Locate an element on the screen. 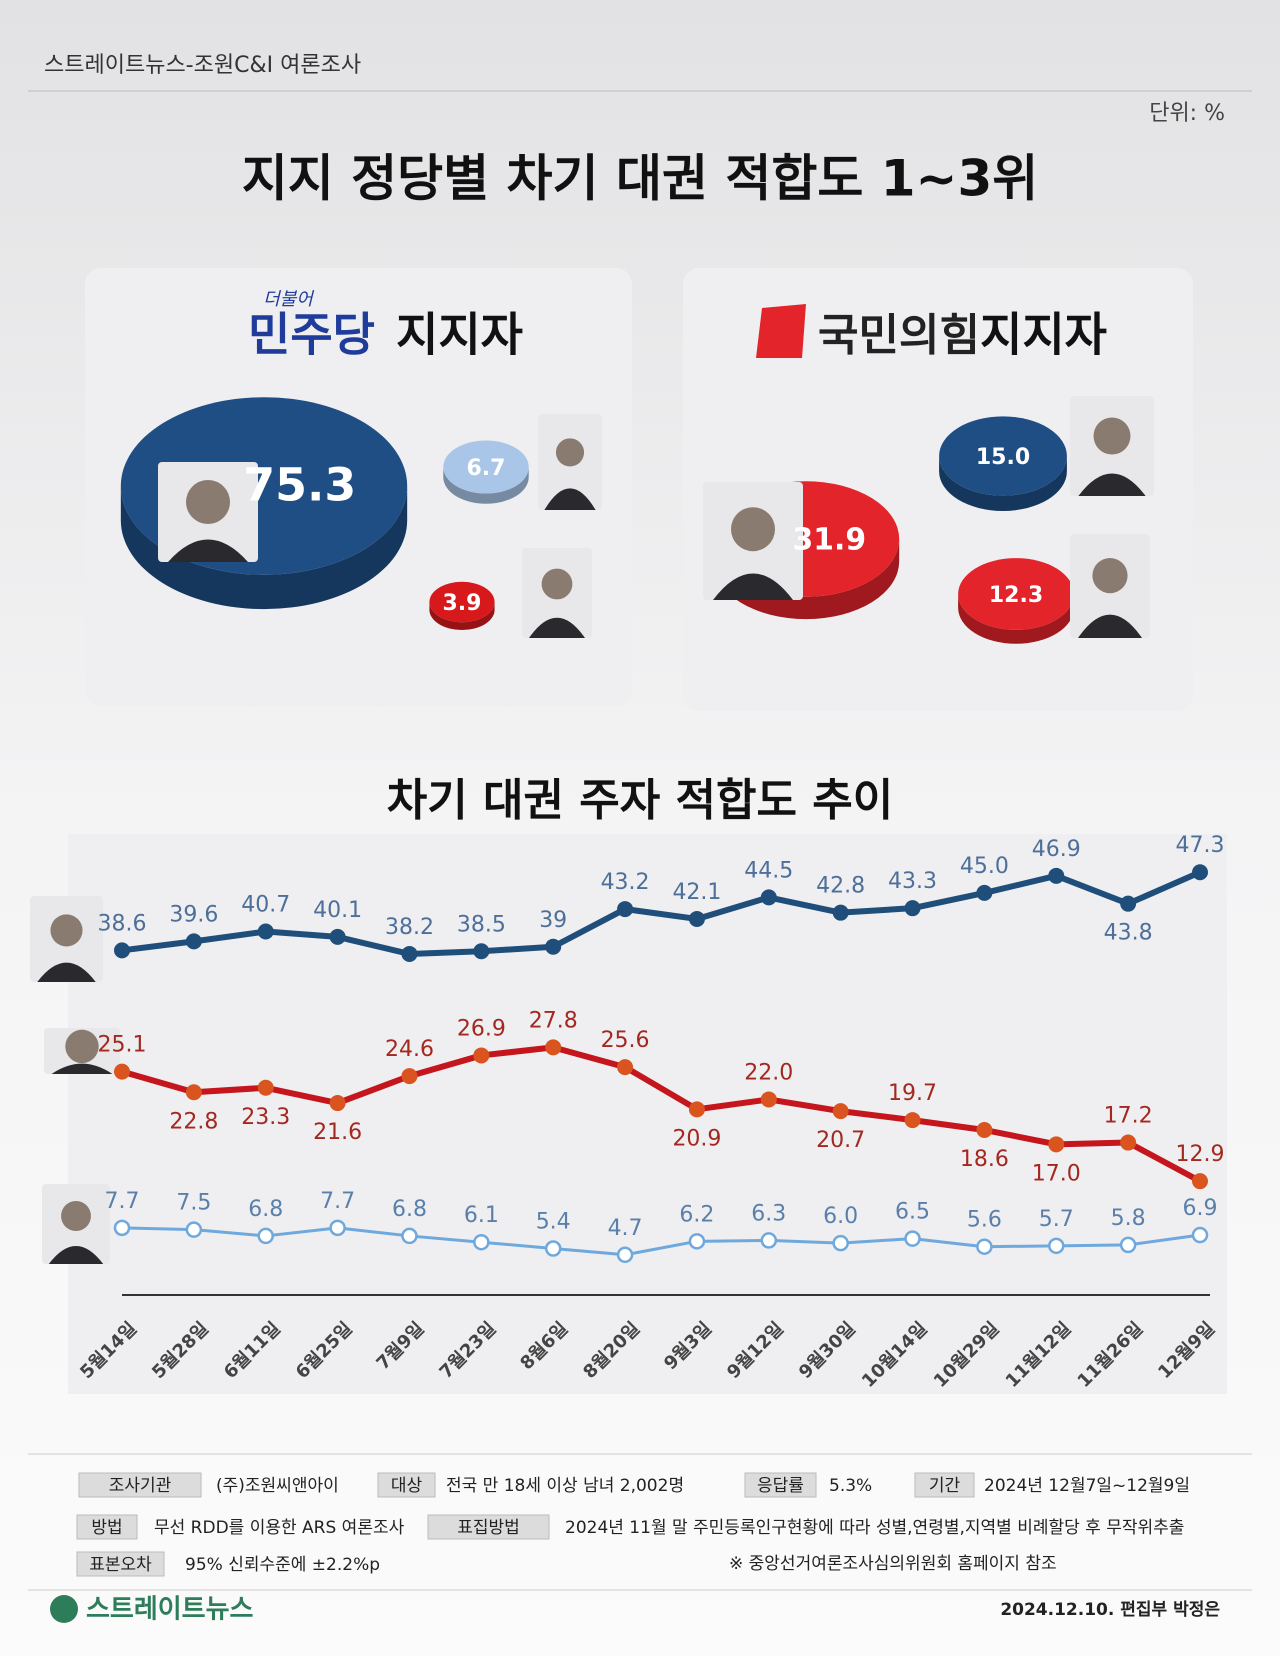 The image size is (1280, 1656). field-label: 응답률 is located at coordinates (780, 1486).